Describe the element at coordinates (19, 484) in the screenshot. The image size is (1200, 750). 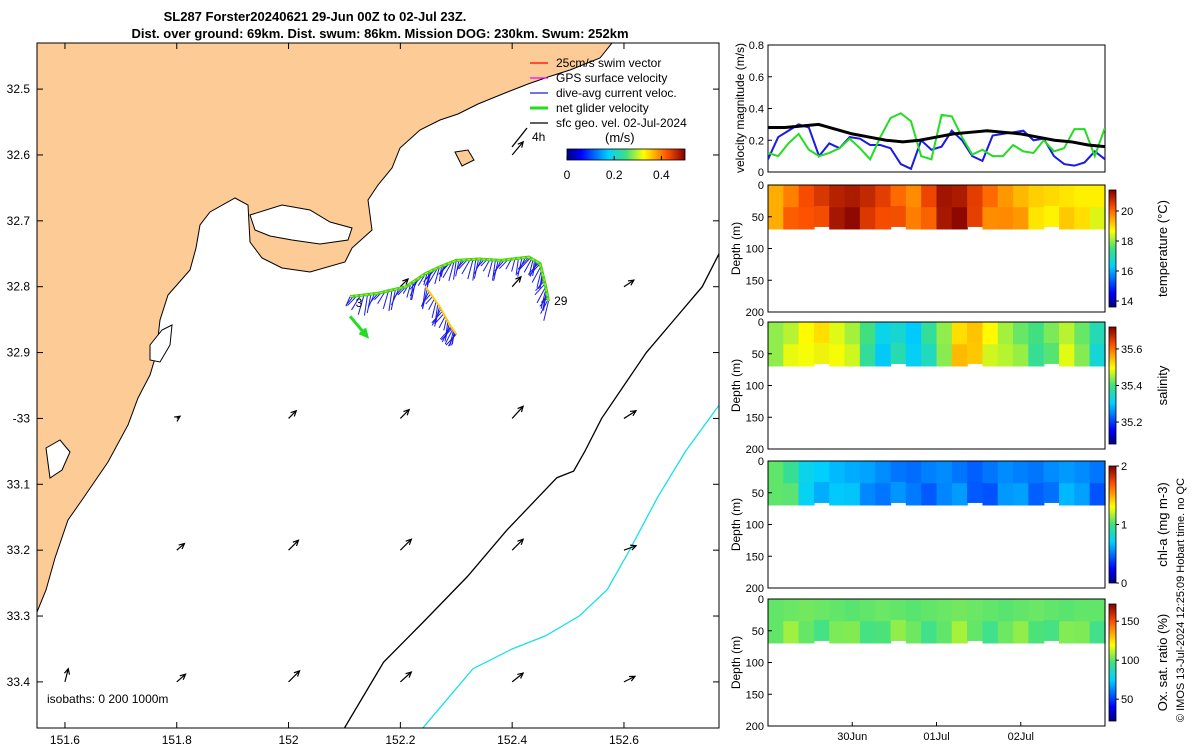
I see `map-ytick-label: 33.1` at that location.